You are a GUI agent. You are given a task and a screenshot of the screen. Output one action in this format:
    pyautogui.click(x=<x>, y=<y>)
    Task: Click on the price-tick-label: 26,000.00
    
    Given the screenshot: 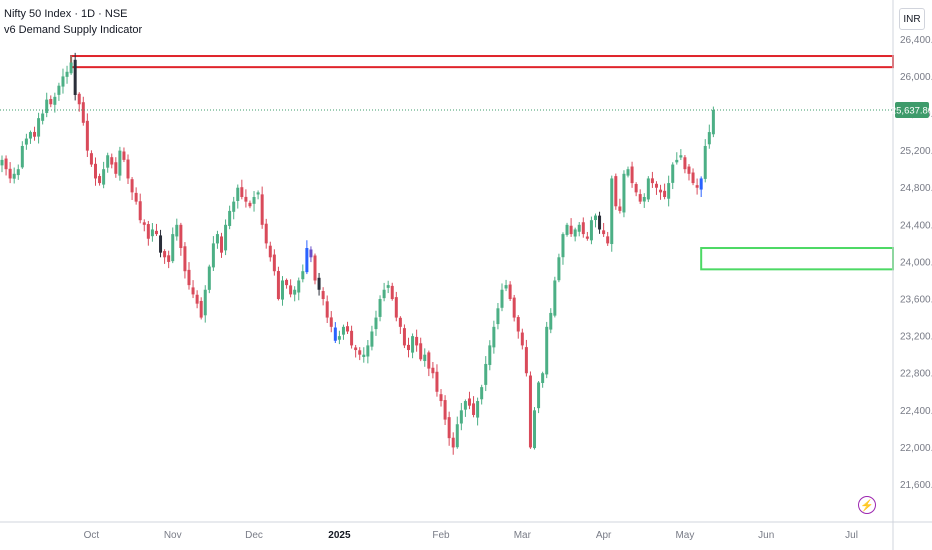 What is the action you would take?
    pyautogui.click(x=916, y=77)
    